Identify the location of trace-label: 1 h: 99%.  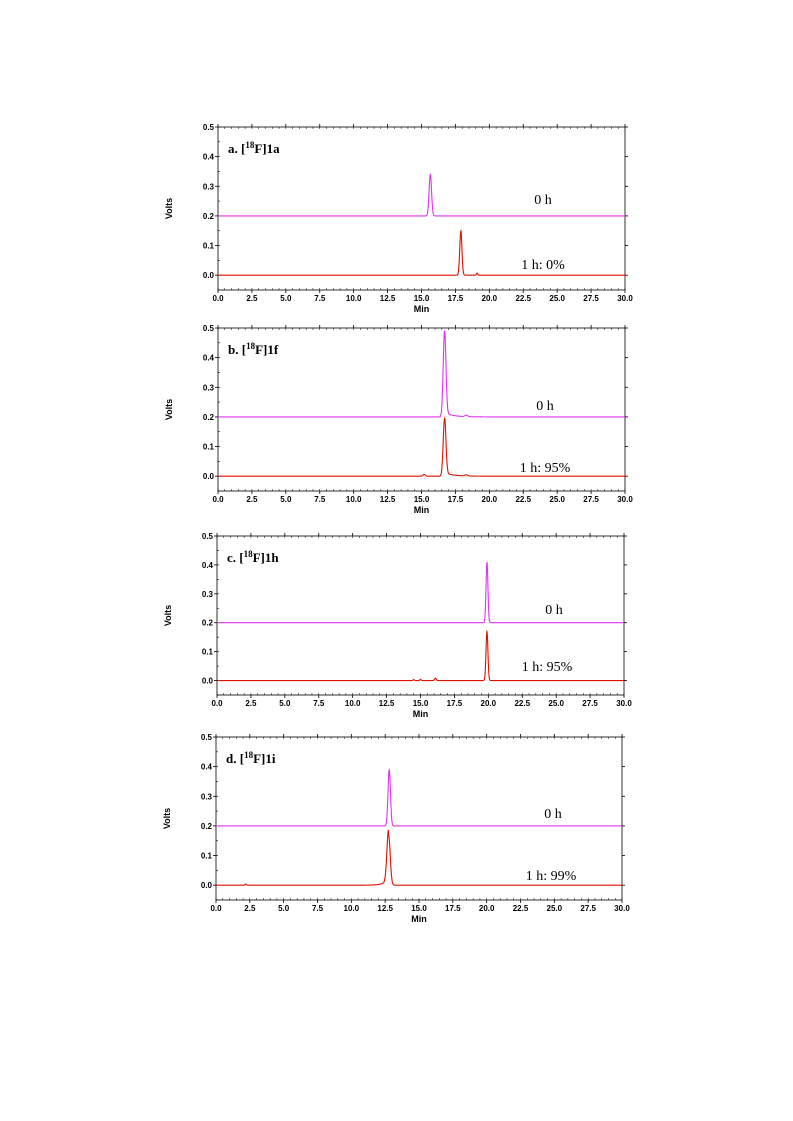
(551, 876).